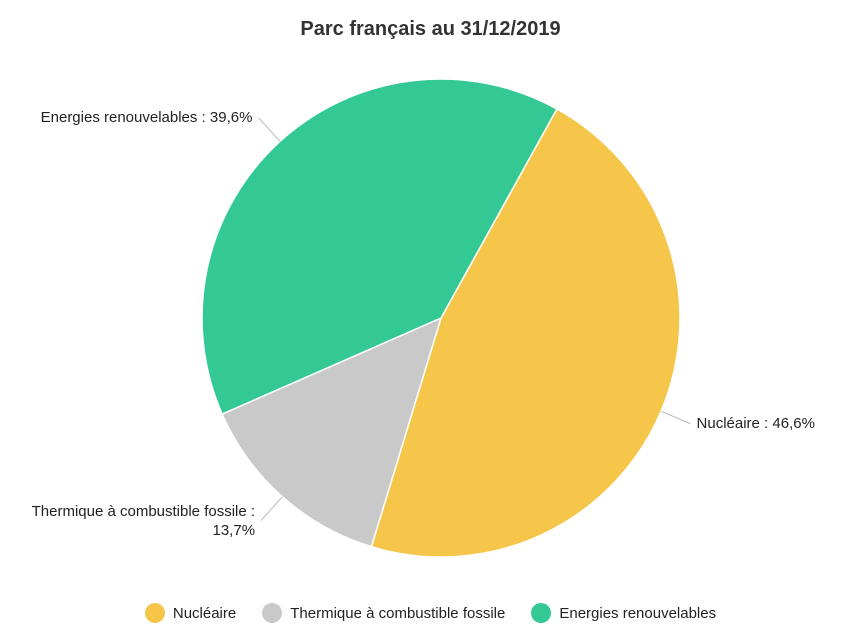  Describe the element at coordinates (143, 520) in the screenshot. I see `data-label: Thermique à combustible fossile : 13,7%` at that location.